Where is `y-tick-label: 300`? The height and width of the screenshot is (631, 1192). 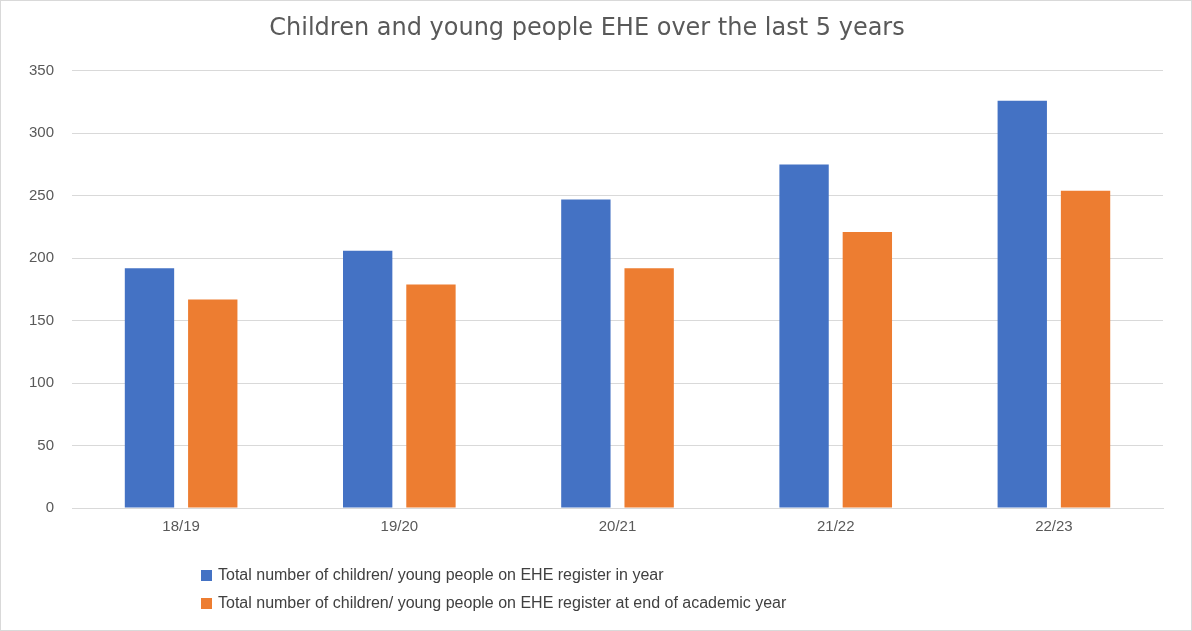 y-tick-label: 300 is located at coordinates (42, 132).